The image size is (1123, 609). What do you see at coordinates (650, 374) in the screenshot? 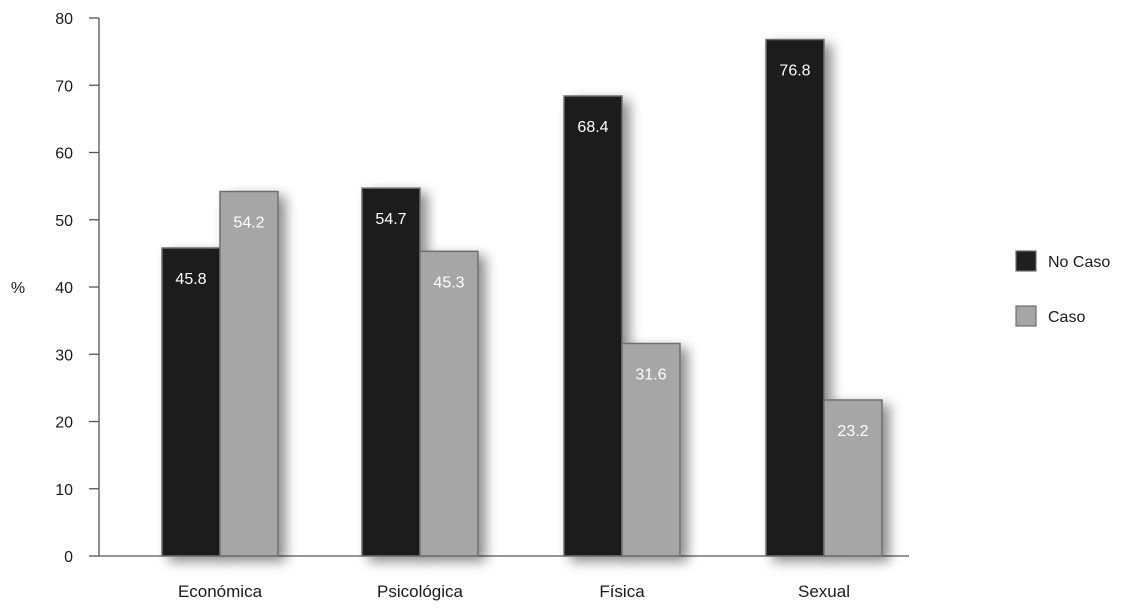
I see `data-label: 31.6` at bounding box center [650, 374].